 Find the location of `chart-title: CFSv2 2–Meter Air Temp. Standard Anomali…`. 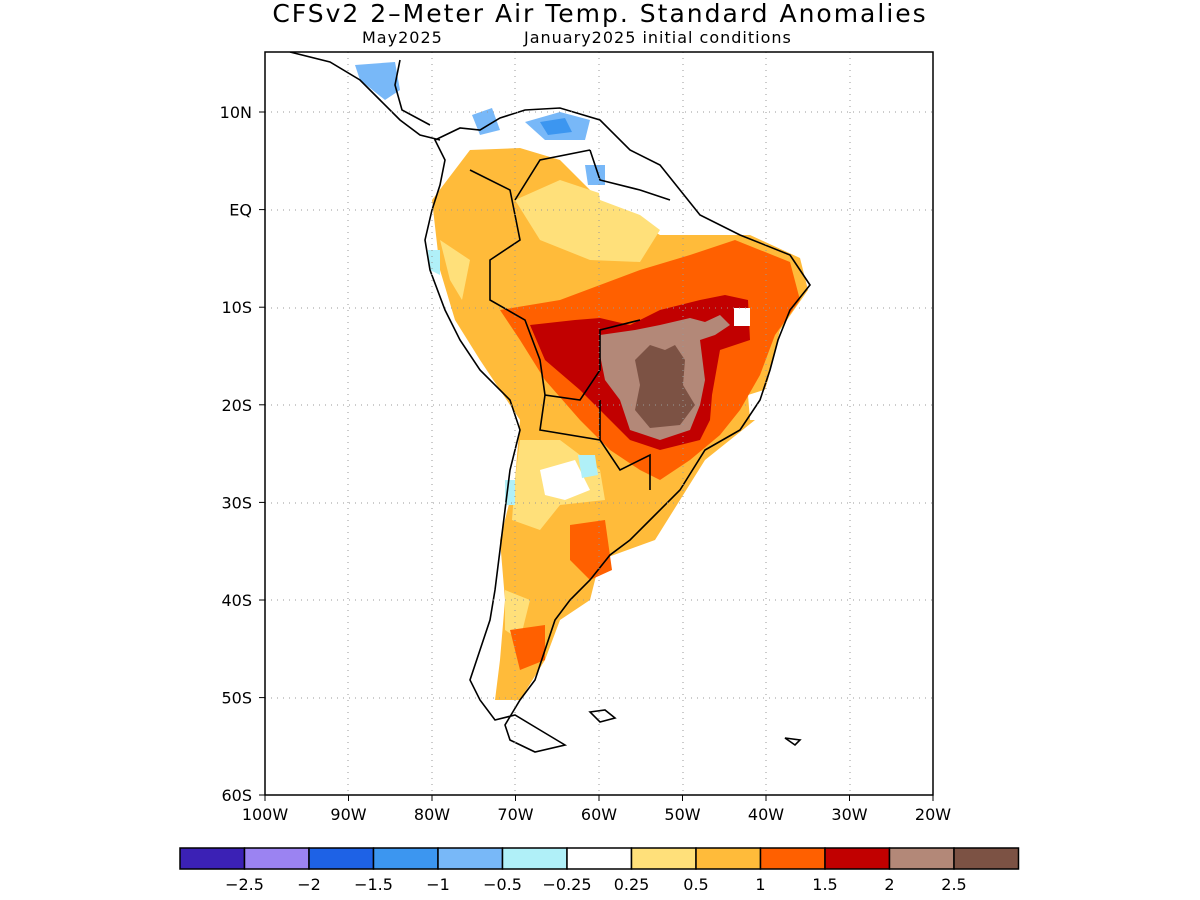

chart-title: CFSv2 2–Meter Air Temp. Standard Anomali… is located at coordinates (600, 14).